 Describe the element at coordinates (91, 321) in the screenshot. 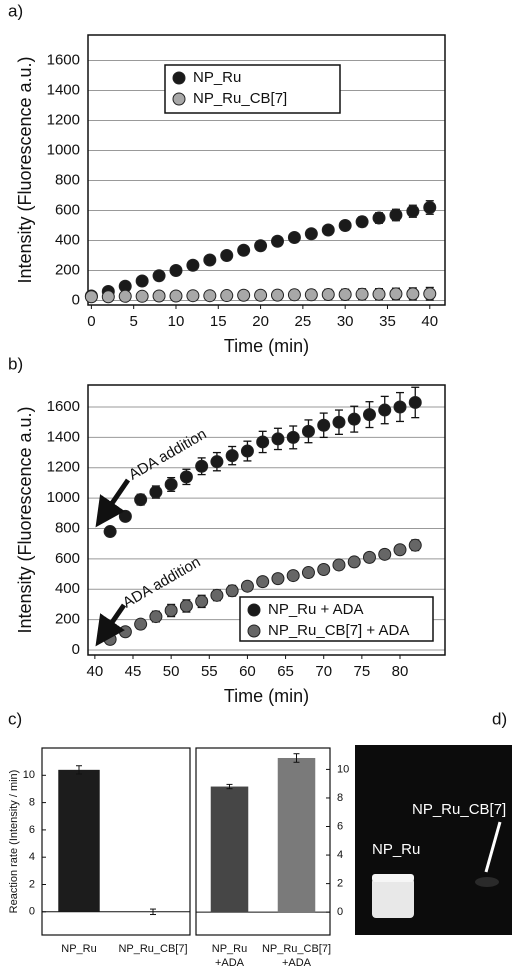

I see `x-tick-label: 0` at that location.